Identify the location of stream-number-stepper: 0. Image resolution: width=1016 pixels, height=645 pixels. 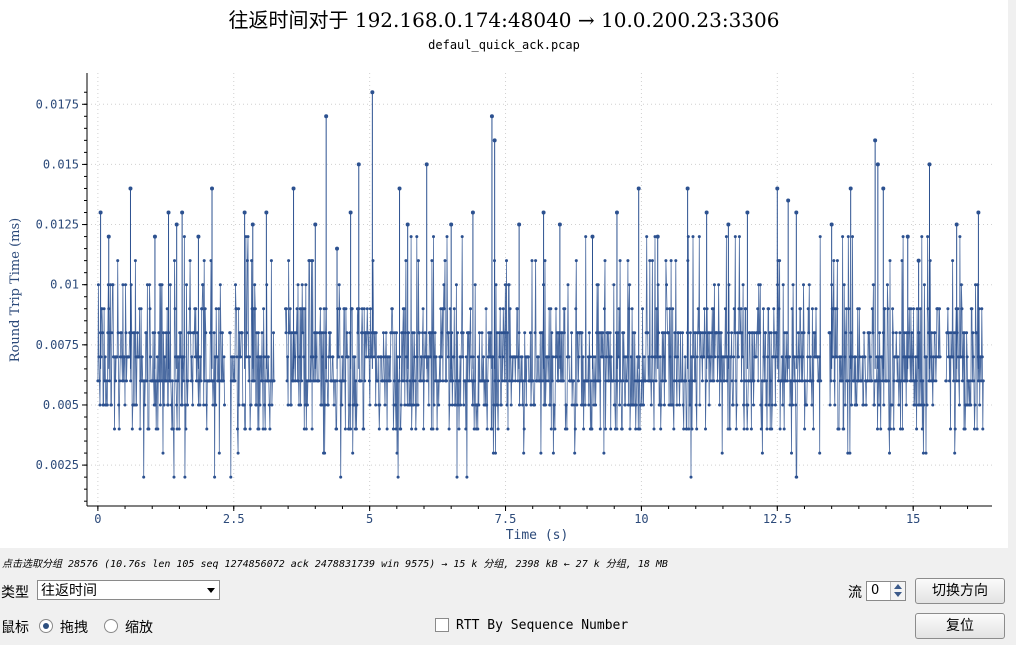
(886, 591).